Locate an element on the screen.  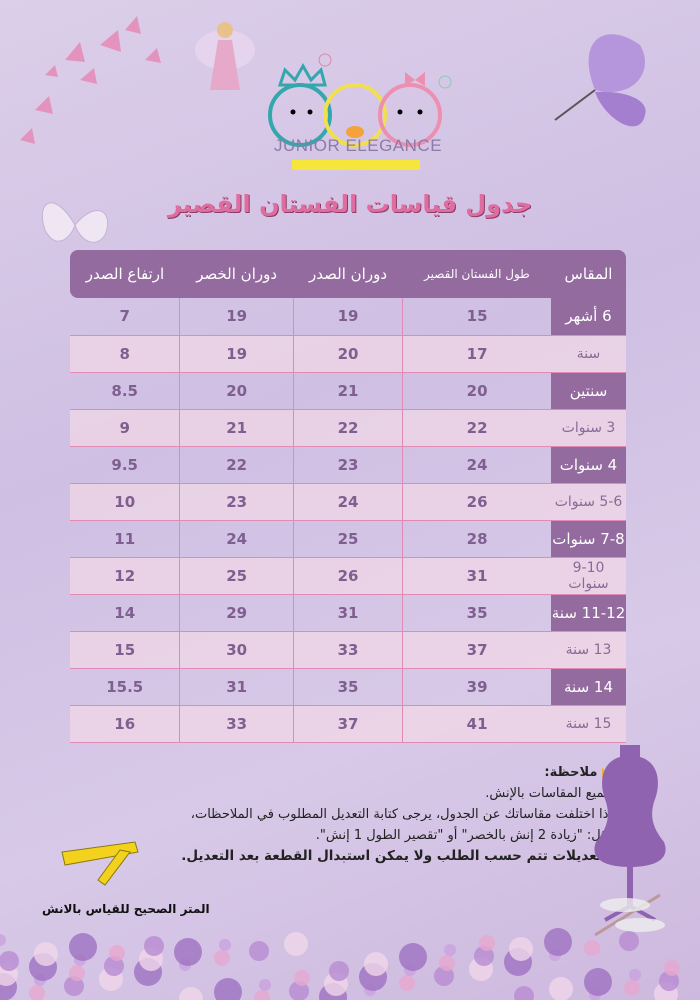
table-row: 13 سنة 37 33 30 15 is located at coordinates (348, 650).